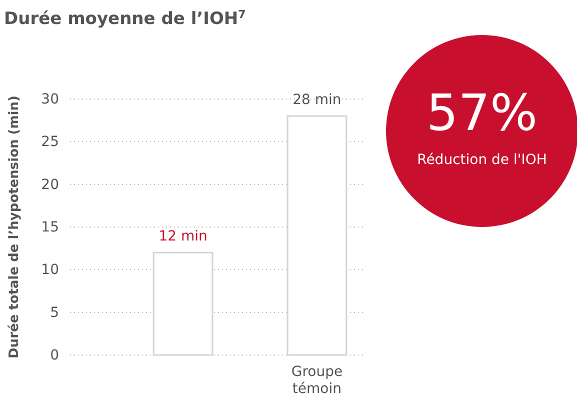  Describe the element at coordinates (125, 18) in the screenshot. I see `chart-title: Durée moyenne de l’IOH$^{7}$` at that location.